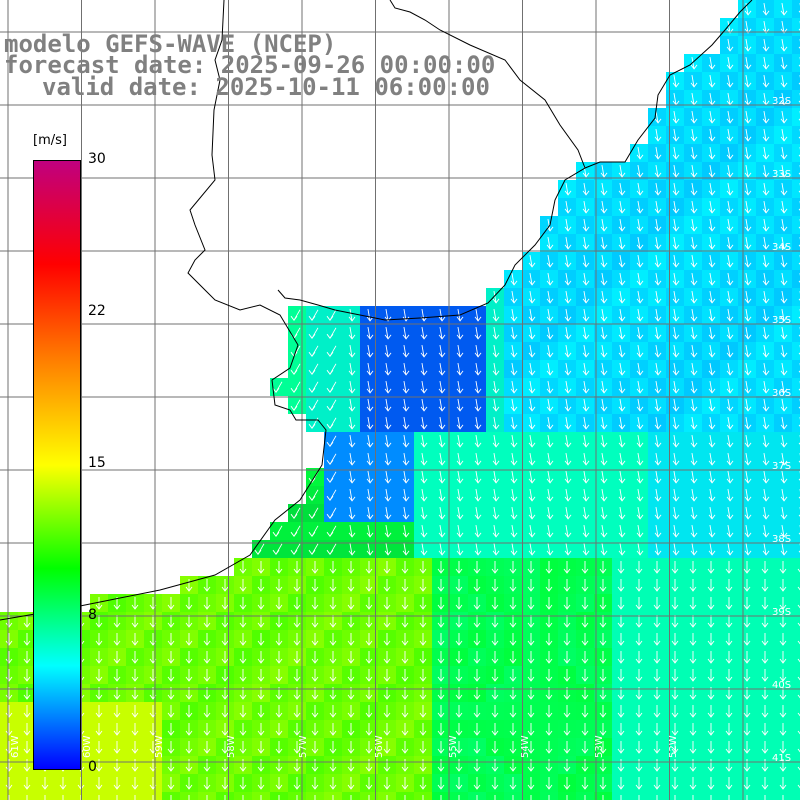 This screenshot has height=800, width=800. I want to click on lon-label-53w: 53W, so click(599, 746).